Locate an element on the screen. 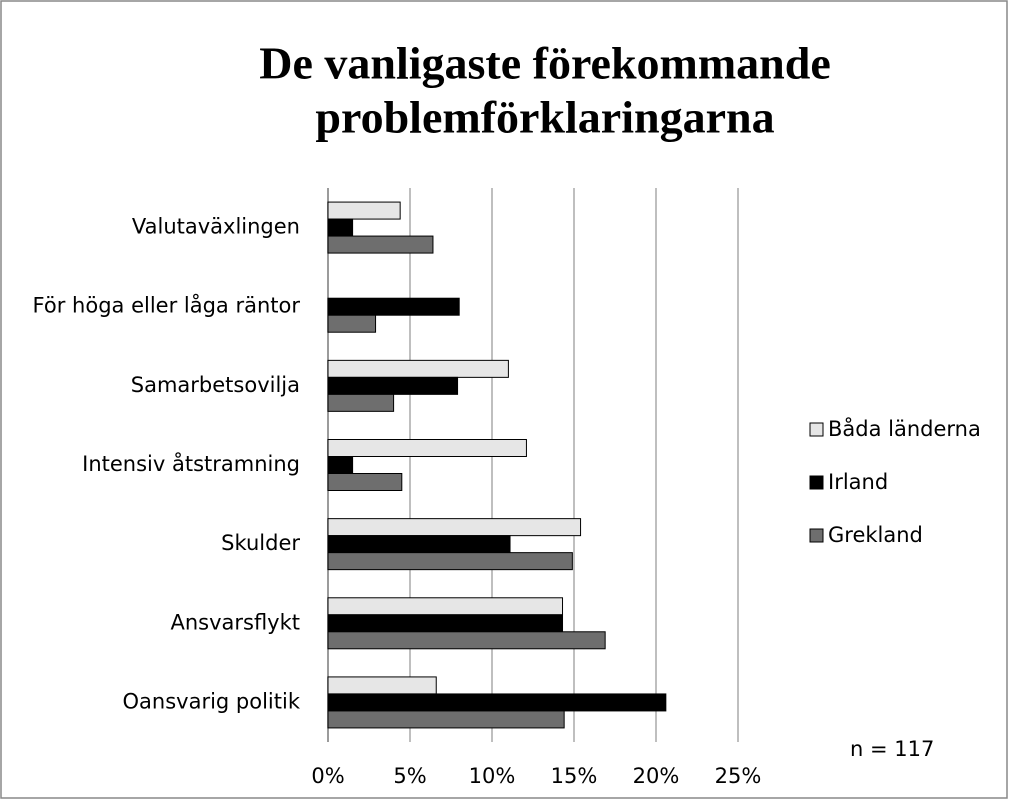  x-tick-label: 15% is located at coordinates (574, 776).